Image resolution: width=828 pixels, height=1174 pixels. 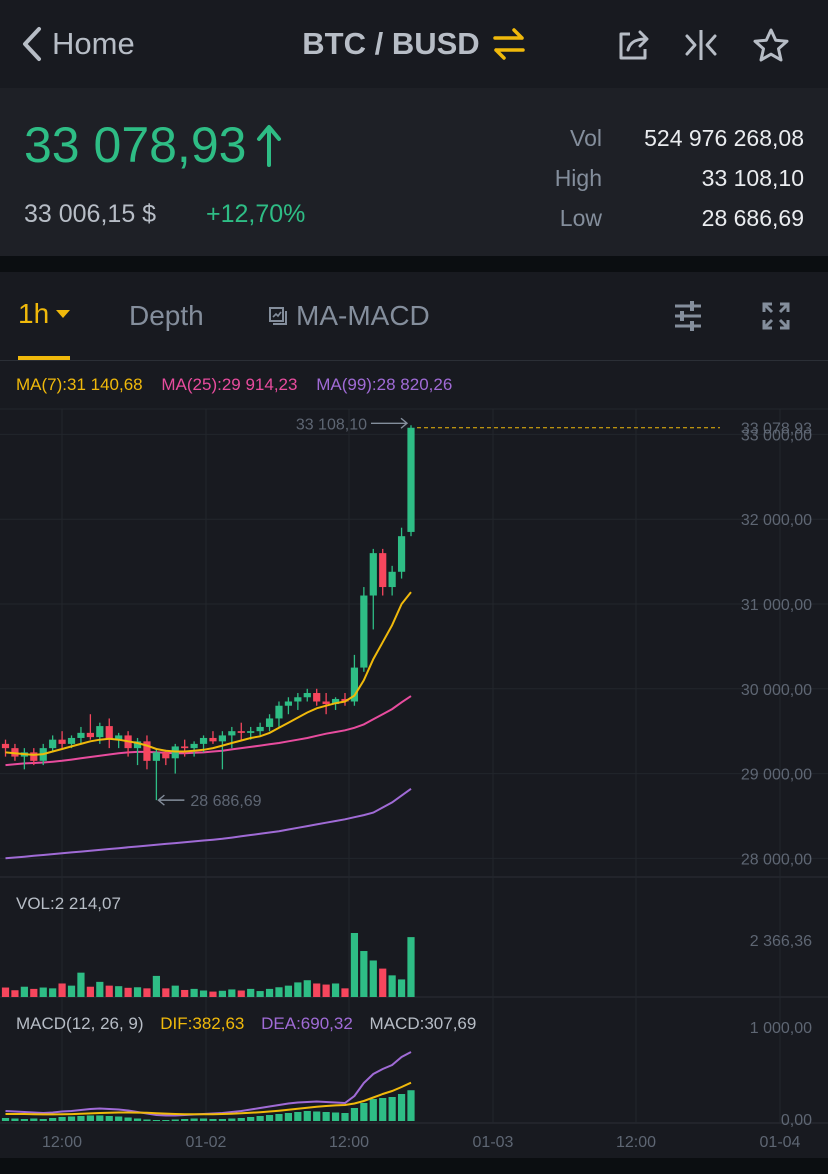 I want to click on chevron-left-icon, so click(x=32, y=44).